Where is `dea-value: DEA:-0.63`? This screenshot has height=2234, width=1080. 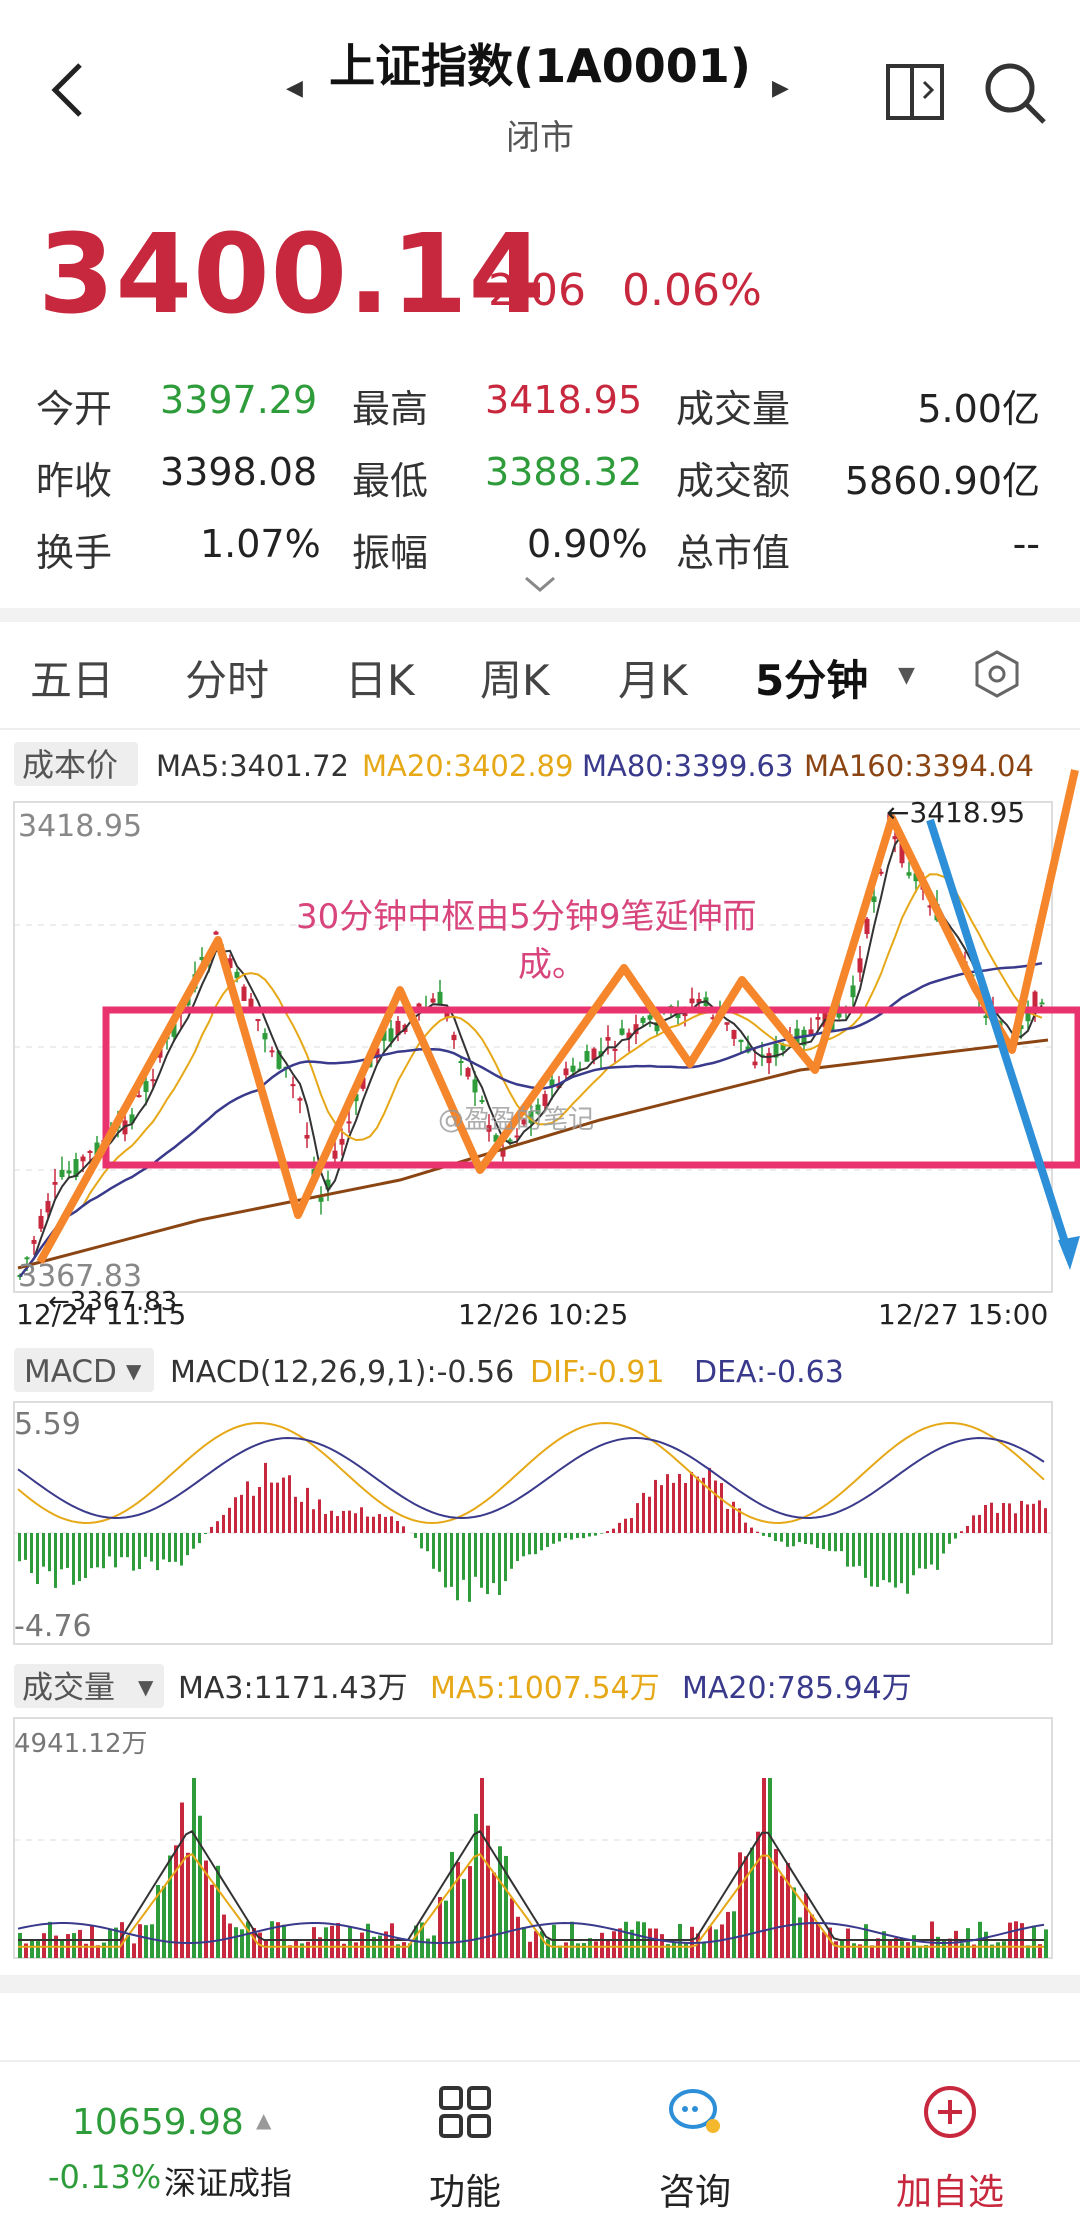 dea-value: DEA:-0.63 is located at coordinates (769, 1372).